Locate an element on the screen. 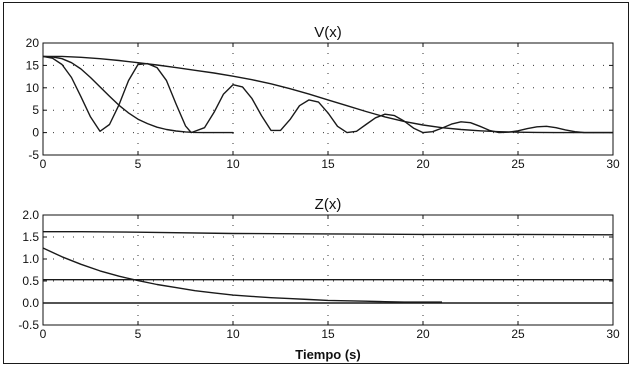  chart-z-xtick-label: 10 is located at coordinates (233, 334).